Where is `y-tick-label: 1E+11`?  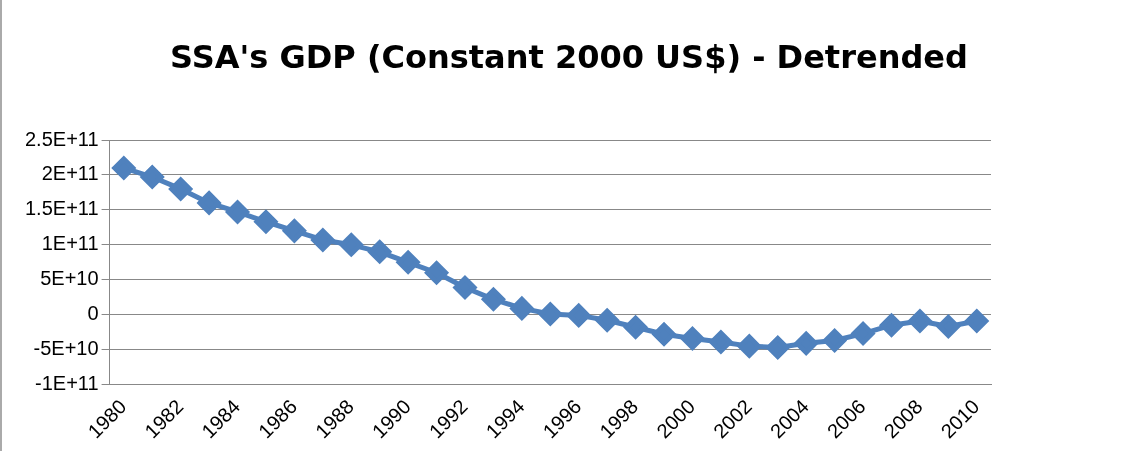
y-tick-label: 1E+11 is located at coordinates (70, 243).